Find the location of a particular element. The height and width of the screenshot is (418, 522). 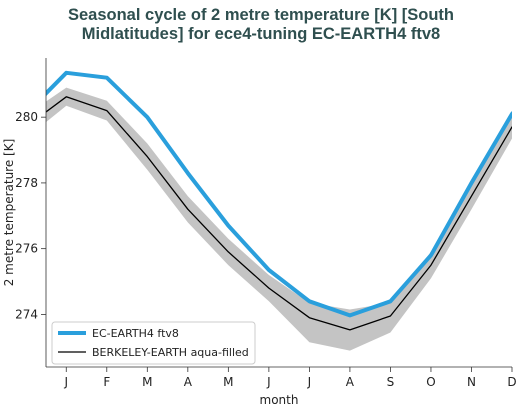

y-tick-label: 278 is located at coordinates (26, 183).